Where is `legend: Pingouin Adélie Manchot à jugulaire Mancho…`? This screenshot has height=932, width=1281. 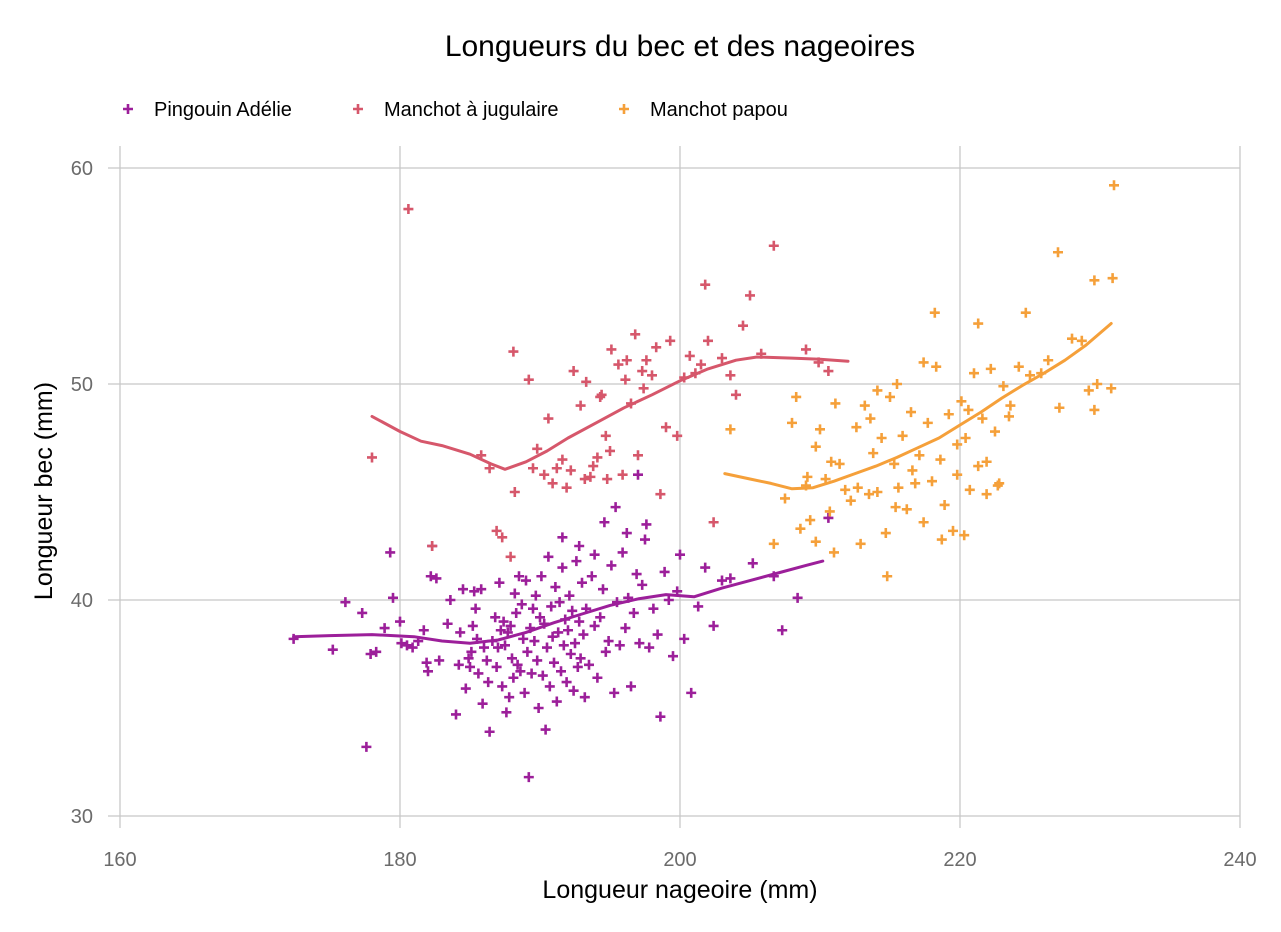
legend: Pingouin Adélie Manchot à jugulaire Mancho… is located at coordinates (455, 110).